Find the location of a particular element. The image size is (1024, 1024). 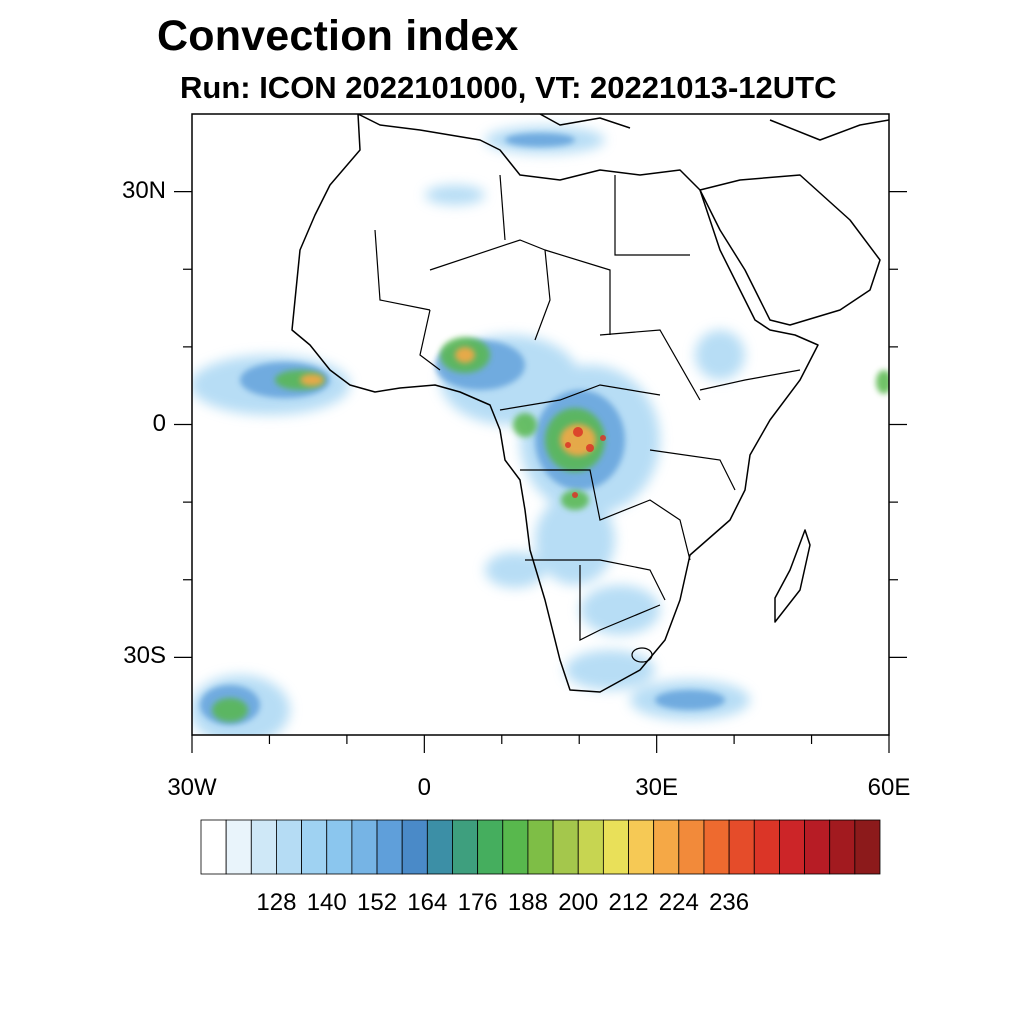

lat-tick-label: 0 is located at coordinates (159, 423).